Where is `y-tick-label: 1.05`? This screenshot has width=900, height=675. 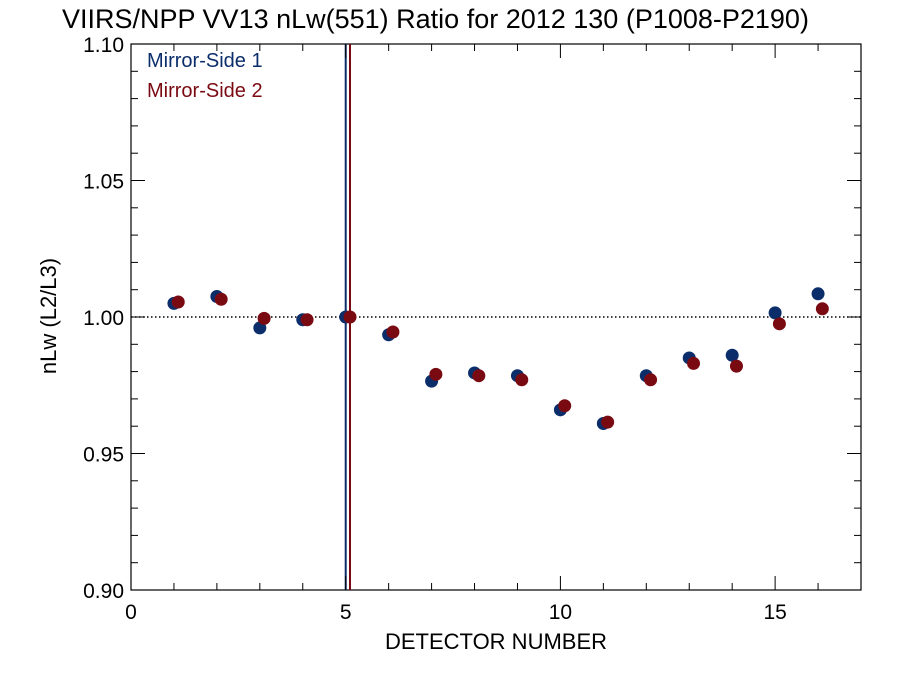 y-tick-label: 1.05 is located at coordinates (103, 182).